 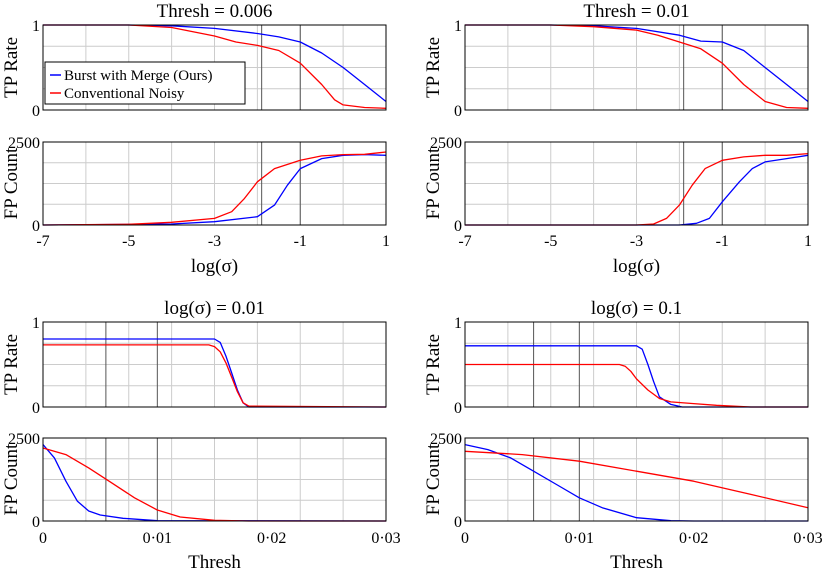 I want to click on legend-box, so click(x=145, y=83).